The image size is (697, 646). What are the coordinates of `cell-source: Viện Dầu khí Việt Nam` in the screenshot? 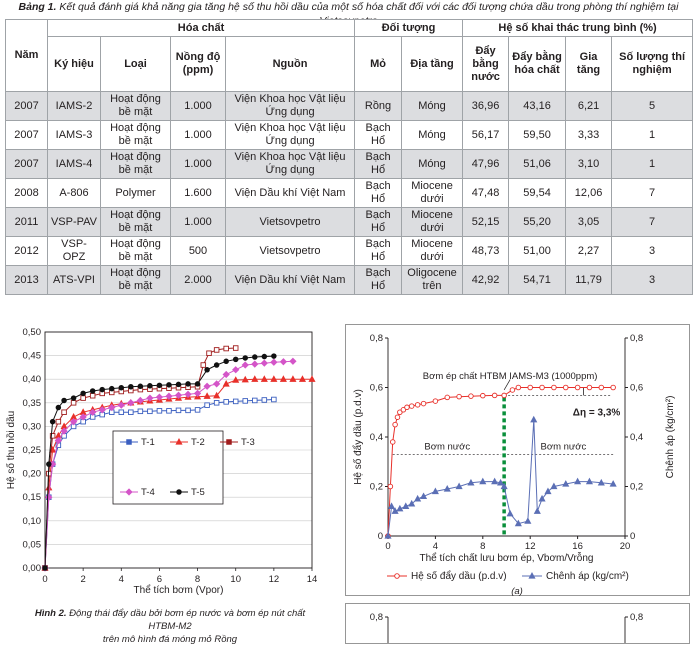 It's located at (290, 280).